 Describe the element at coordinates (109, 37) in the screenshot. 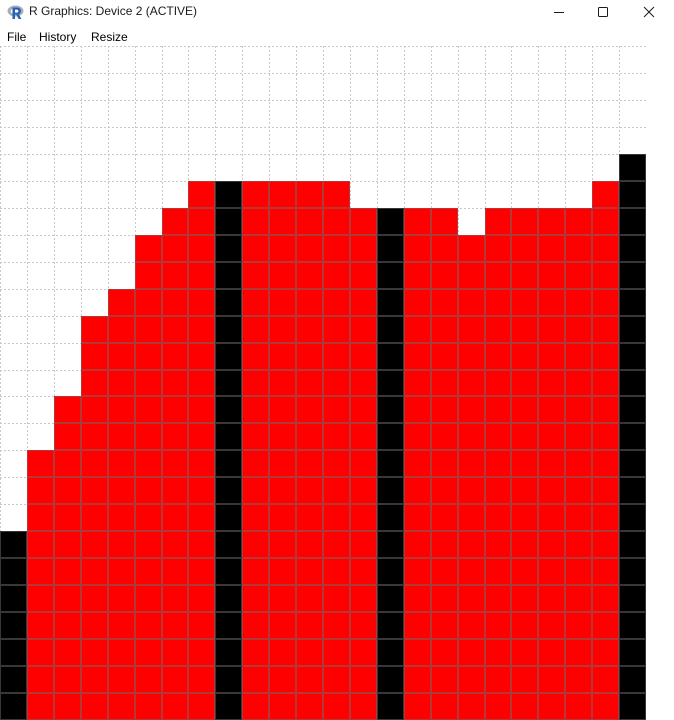

I see `menu-resize: Resize` at that location.